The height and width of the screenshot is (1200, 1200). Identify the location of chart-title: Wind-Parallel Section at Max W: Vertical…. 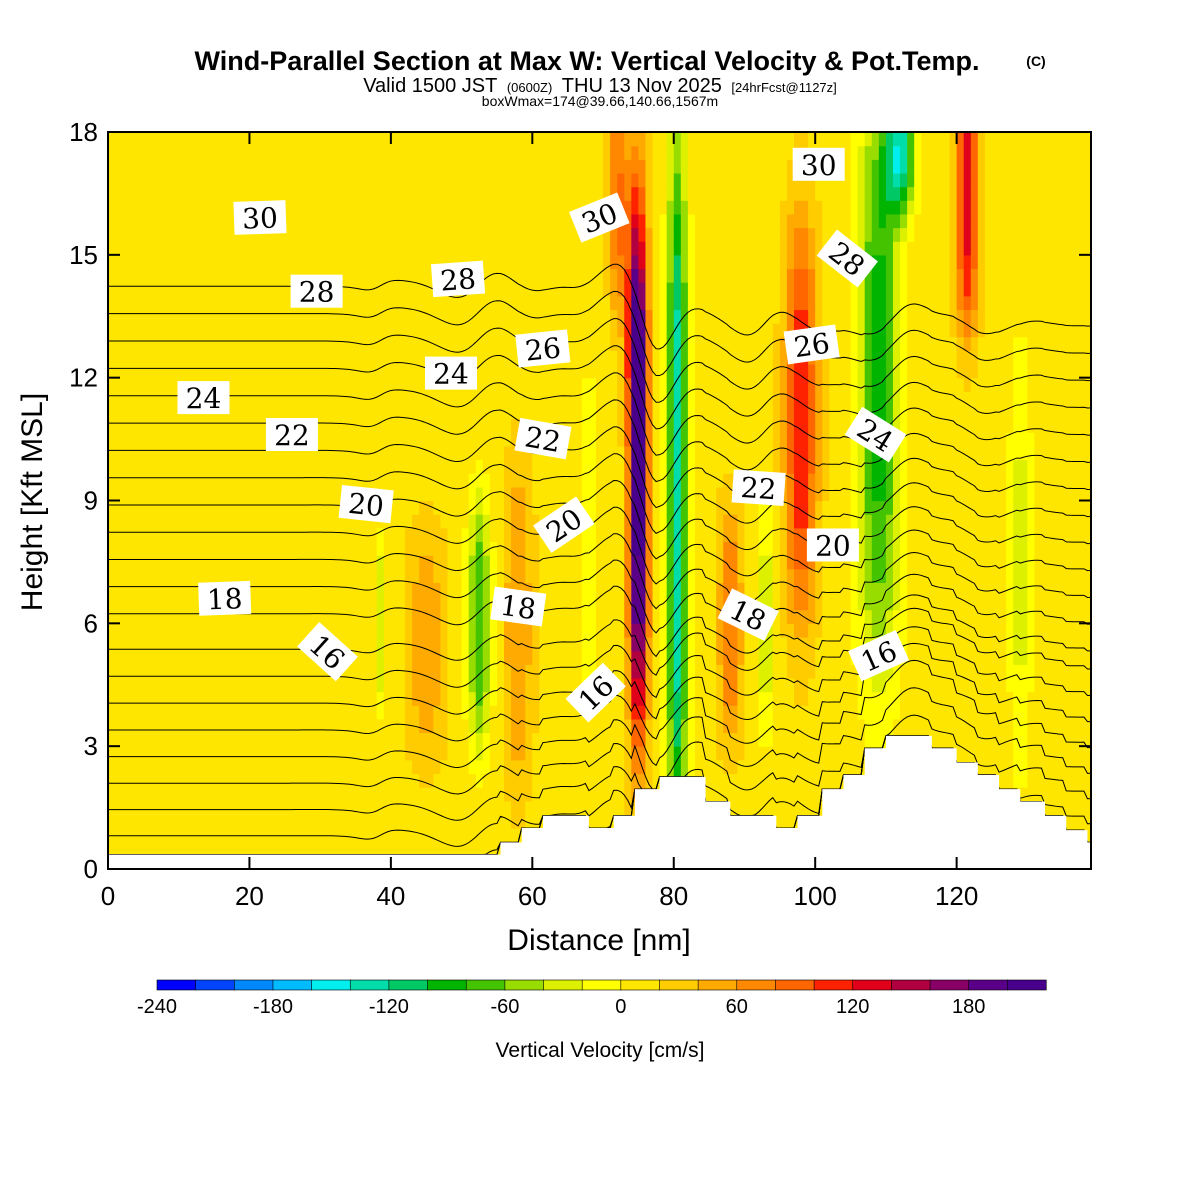
(587, 61).